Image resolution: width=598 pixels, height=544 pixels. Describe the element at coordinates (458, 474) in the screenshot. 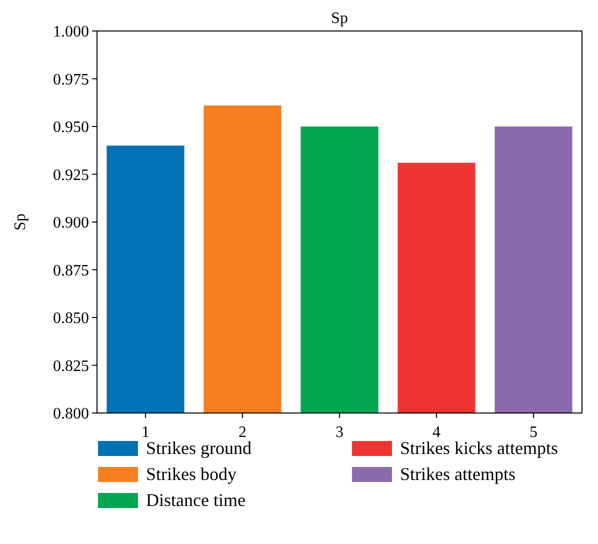

I see `legend-label: Strikes attempts` at that location.